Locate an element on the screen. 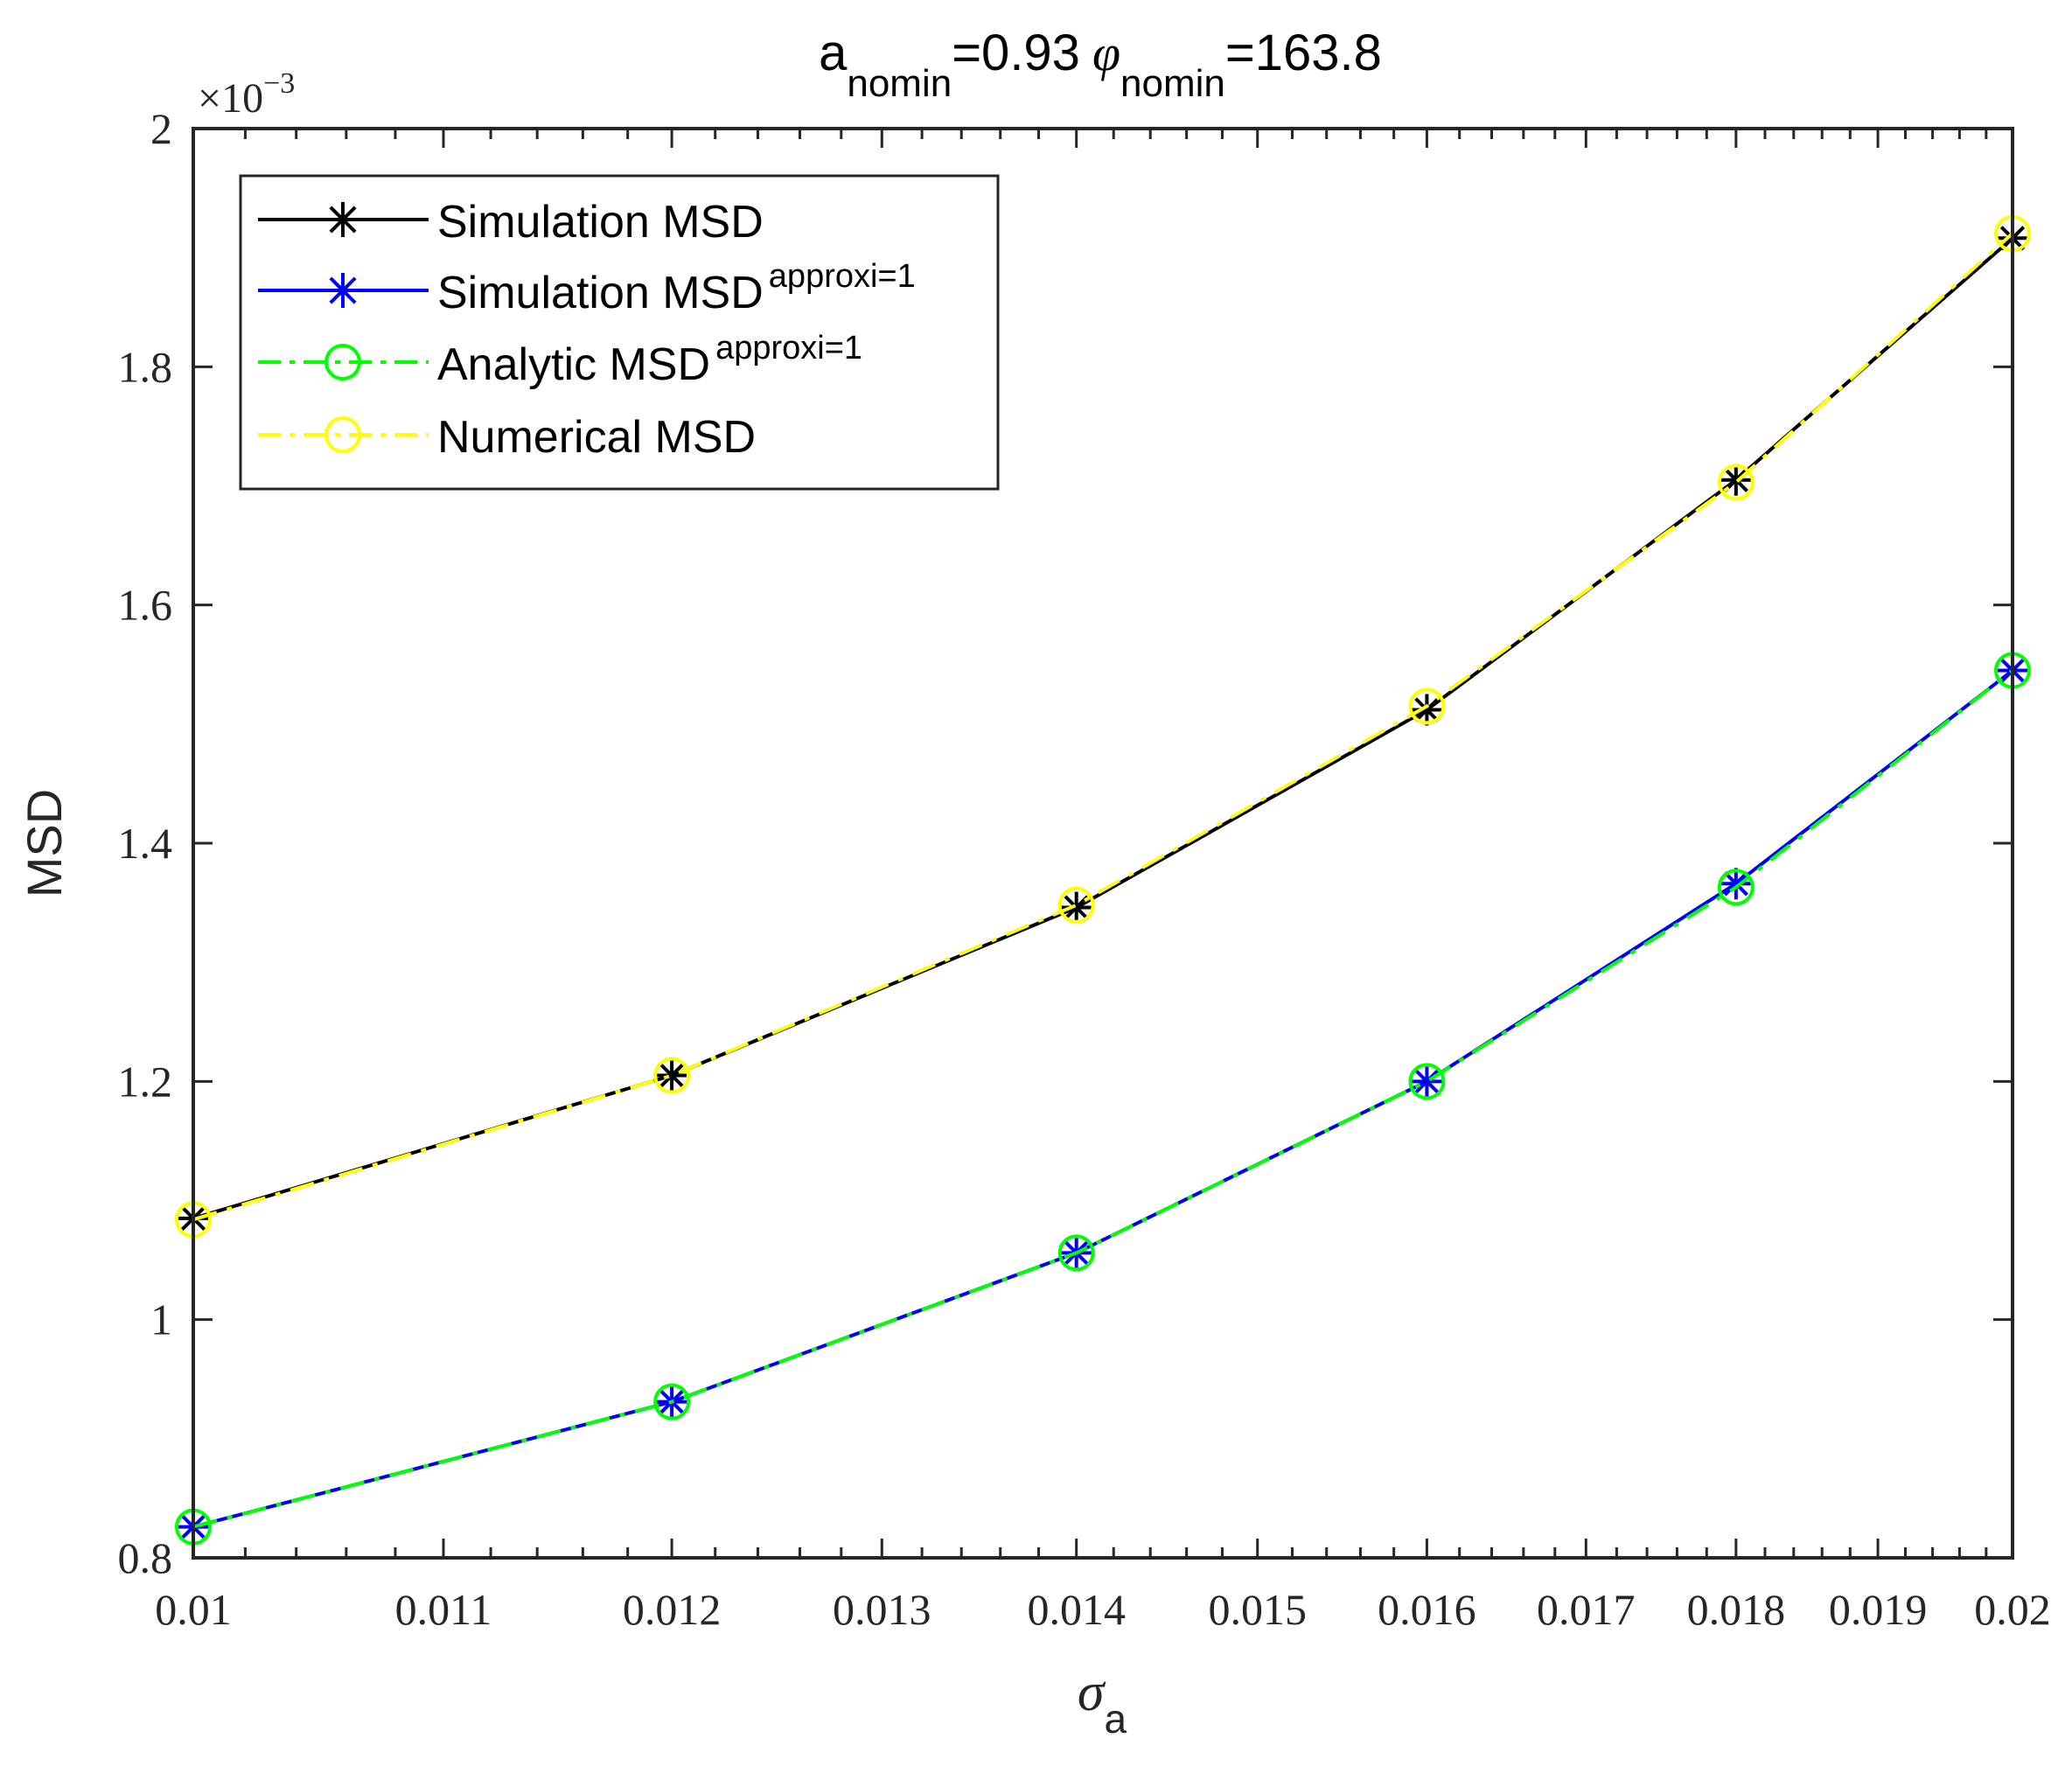  legend-item: Simulation MSD is located at coordinates (511, 222).